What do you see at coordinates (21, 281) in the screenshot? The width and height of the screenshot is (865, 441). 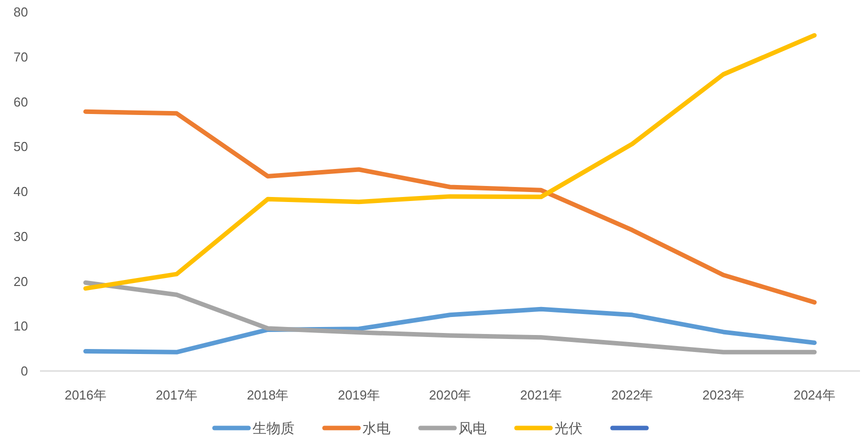 I see `y-tick-label: 20` at bounding box center [21, 281].